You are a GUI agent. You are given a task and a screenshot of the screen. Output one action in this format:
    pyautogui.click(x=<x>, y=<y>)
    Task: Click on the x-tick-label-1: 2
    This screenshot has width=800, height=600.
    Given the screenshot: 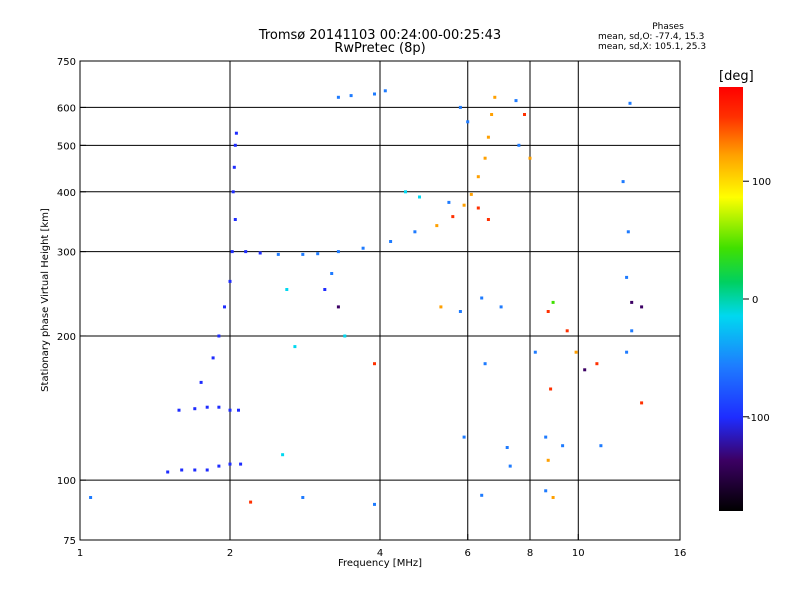 What is the action you would take?
    pyautogui.click(x=230, y=553)
    